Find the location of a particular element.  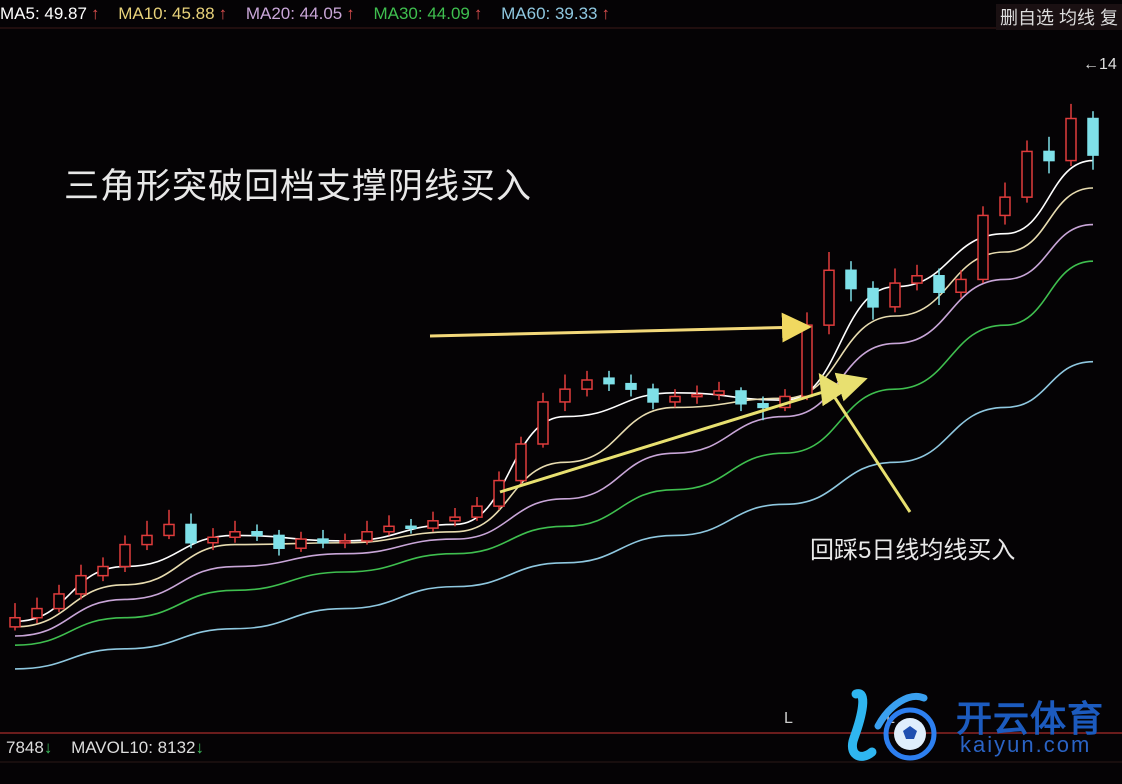

ma20-label: MA20: 44.05 is located at coordinates (294, 13).